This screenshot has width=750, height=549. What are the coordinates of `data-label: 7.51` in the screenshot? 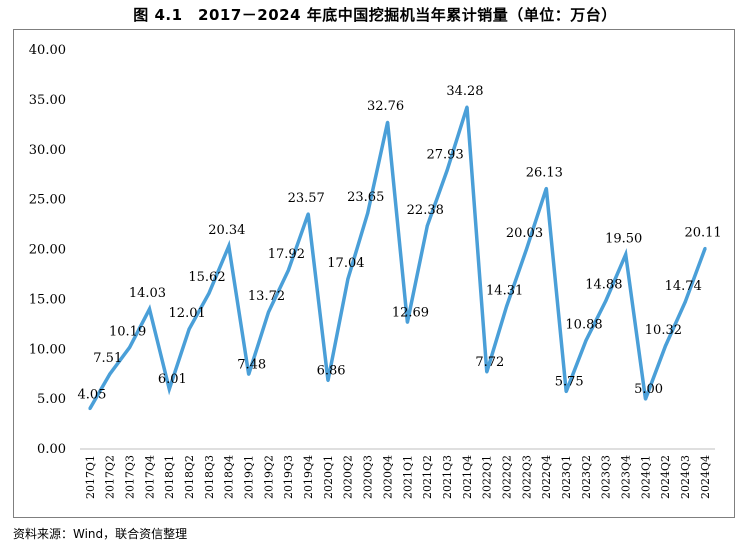 It's located at (107, 358).